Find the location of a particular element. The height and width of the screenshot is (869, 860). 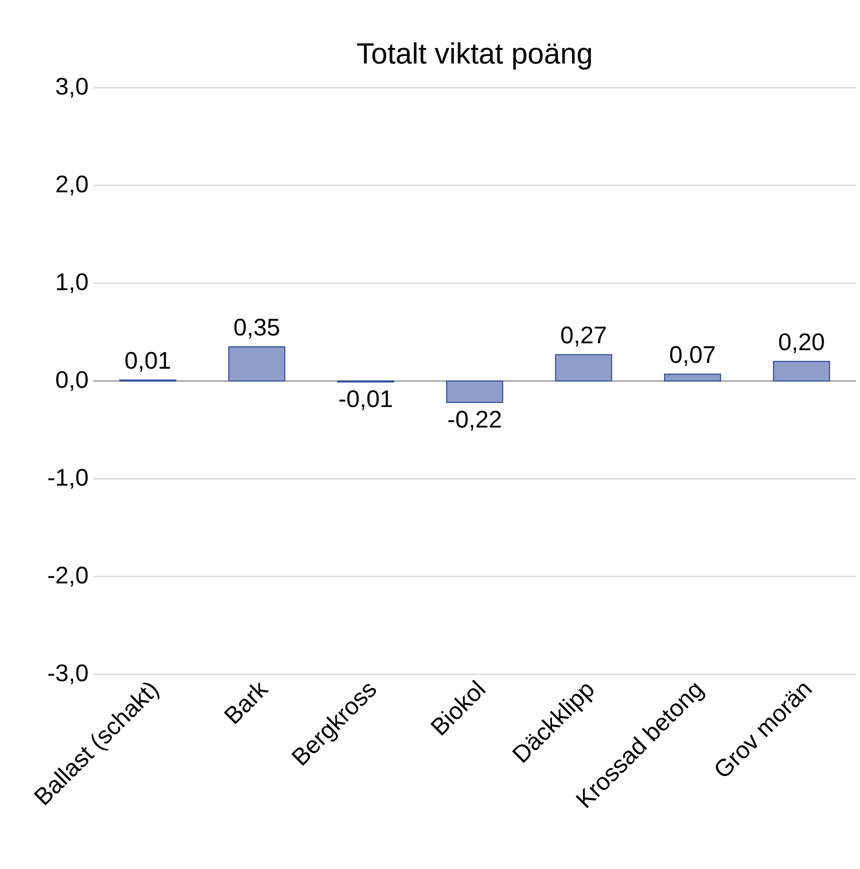

data-label: 0,35 is located at coordinates (257, 328).